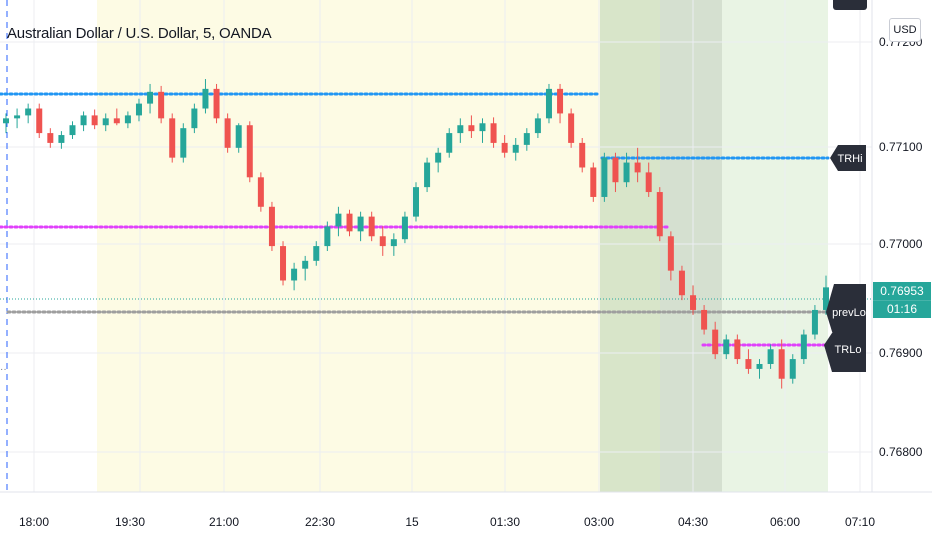 This screenshot has width=932, height=550. I want to click on y-tick-3: 0.76900, so click(901, 353).